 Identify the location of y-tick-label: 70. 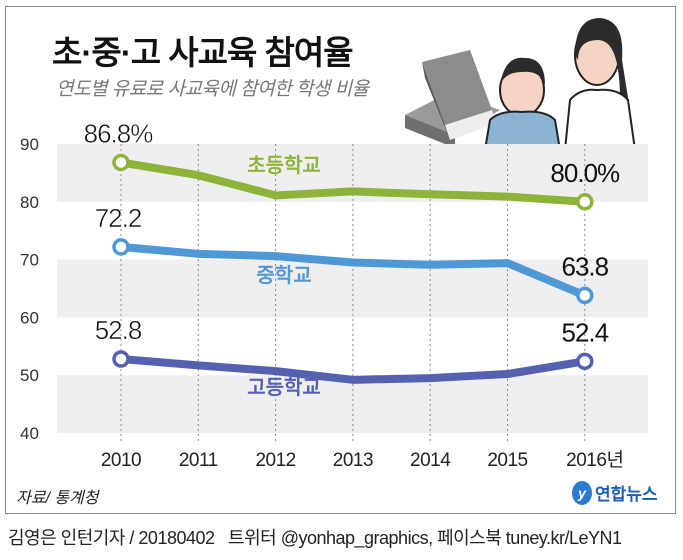
(29, 260).